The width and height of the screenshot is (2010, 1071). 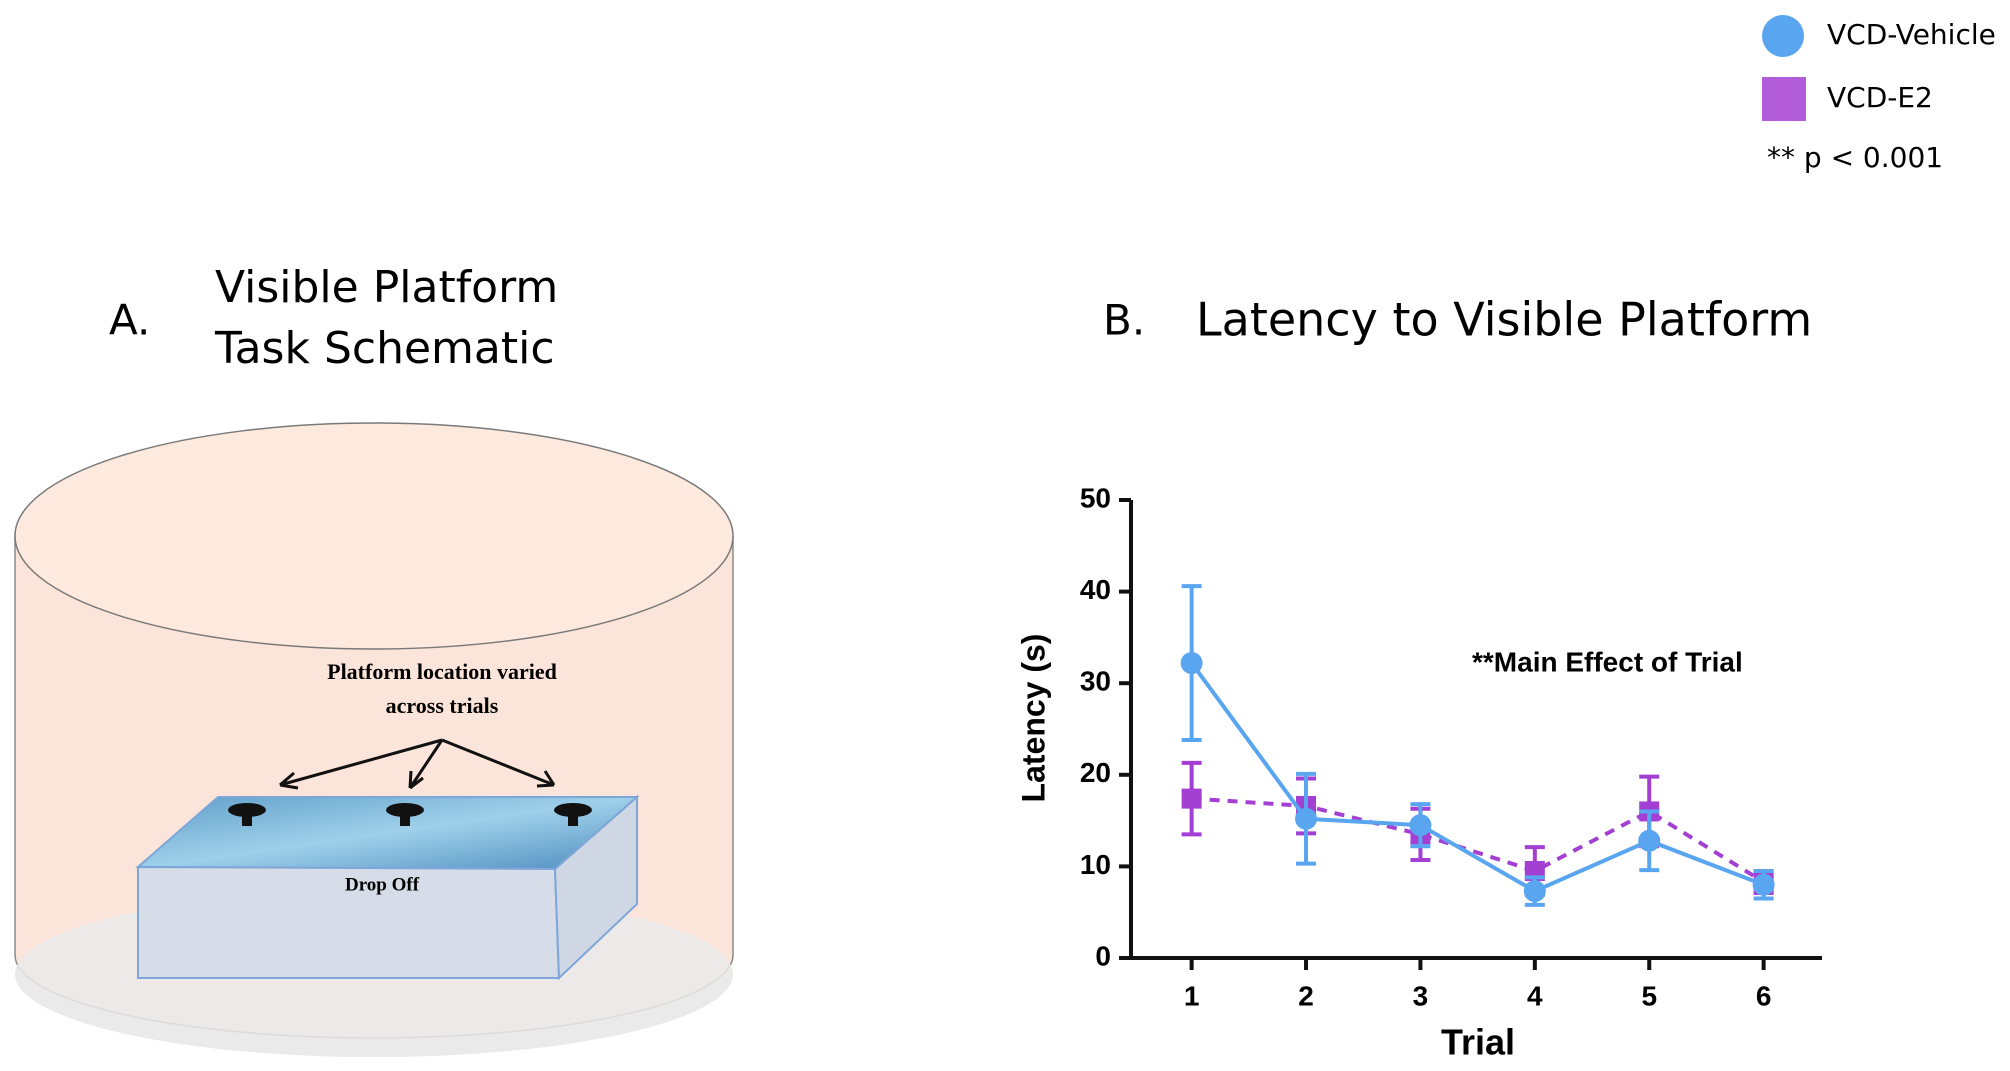 What do you see at coordinates (442, 671) in the screenshot?
I see `annotation: Platform location varied` at bounding box center [442, 671].